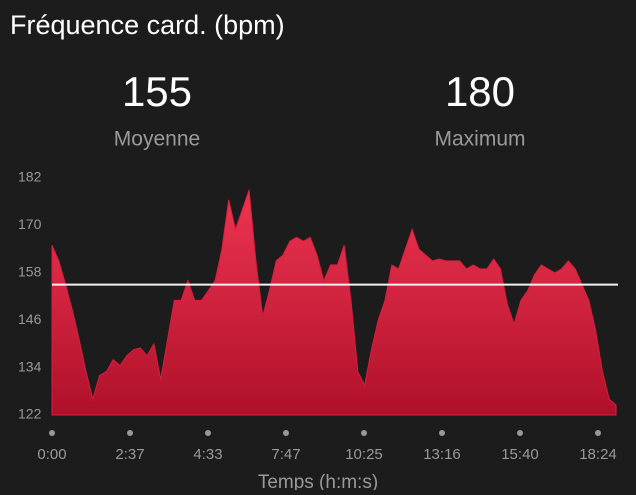 The image size is (636, 495). Describe the element at coordinates (30, 177) in the screenshot. I see `y-tick-label: 182` at that location.